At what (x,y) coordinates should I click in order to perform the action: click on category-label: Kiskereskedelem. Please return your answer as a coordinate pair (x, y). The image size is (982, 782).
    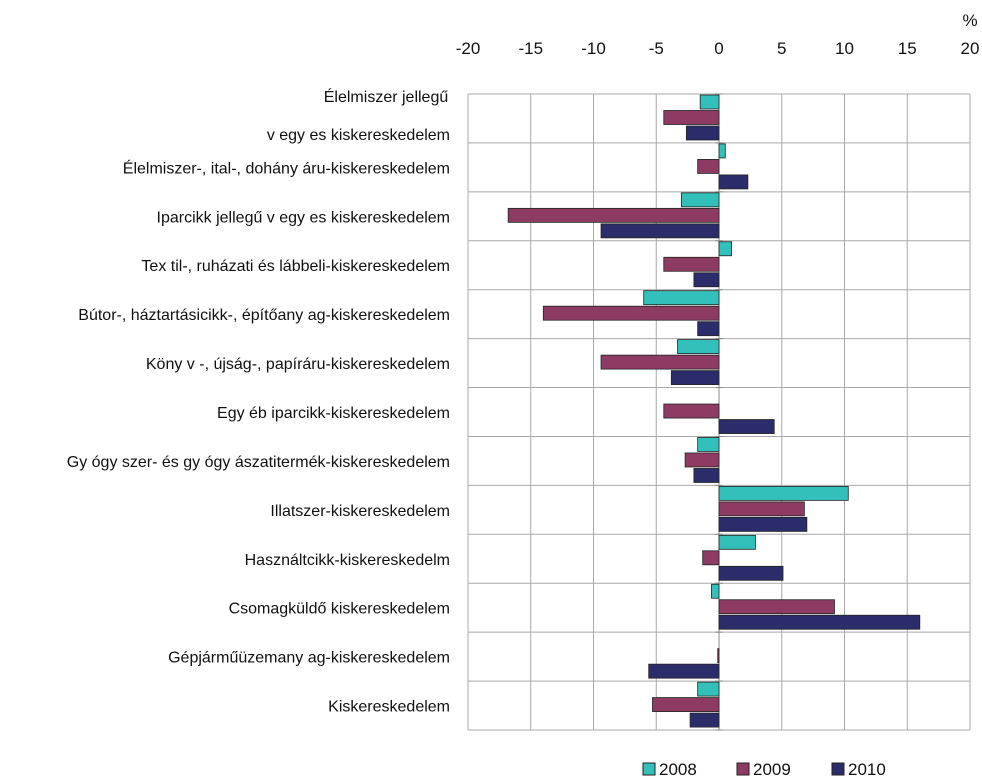
    Looking at the image, I should click on (389, 707).